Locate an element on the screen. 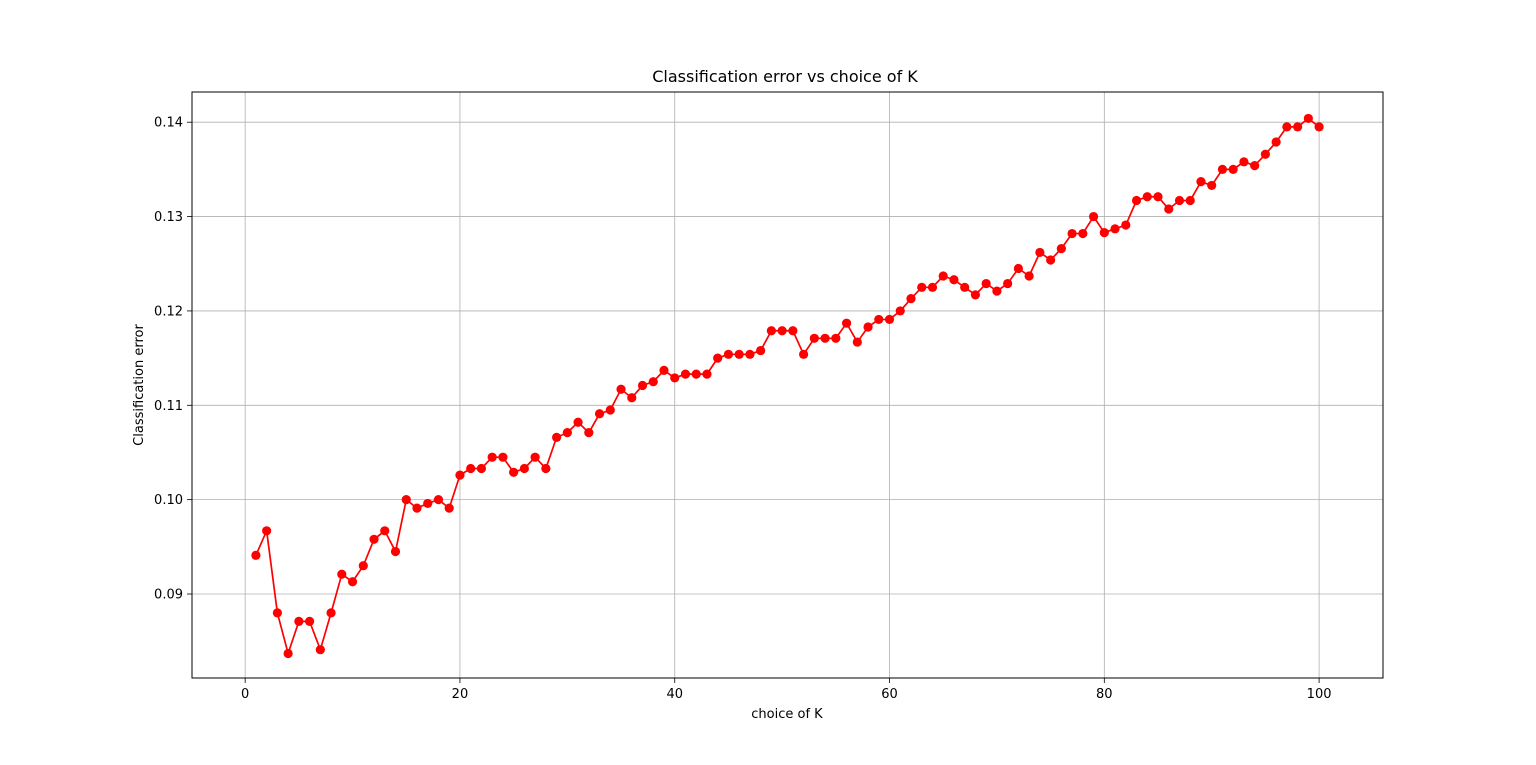 This screenshot has height=765, width=1536. x-tick-label: 0 is located at coordinates (245, 694).